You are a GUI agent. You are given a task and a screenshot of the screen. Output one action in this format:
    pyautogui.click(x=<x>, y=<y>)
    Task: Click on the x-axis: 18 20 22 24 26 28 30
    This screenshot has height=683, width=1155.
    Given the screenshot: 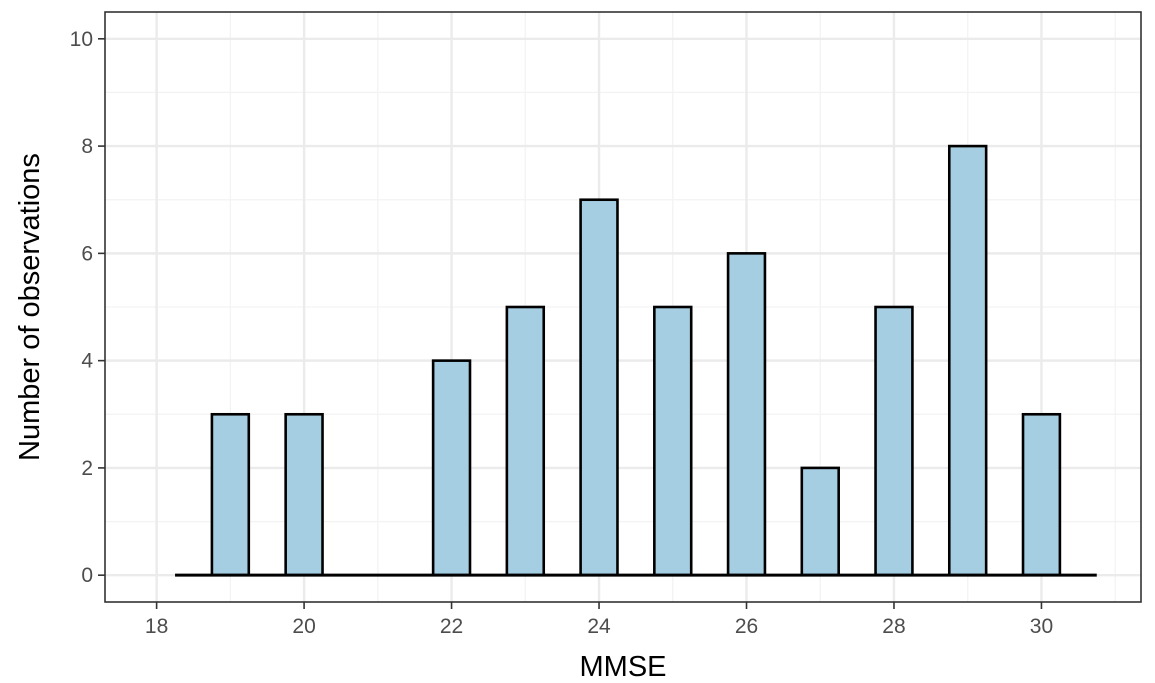 What is the action you would take?
    pyautogui.click(x=599, y=620)
    